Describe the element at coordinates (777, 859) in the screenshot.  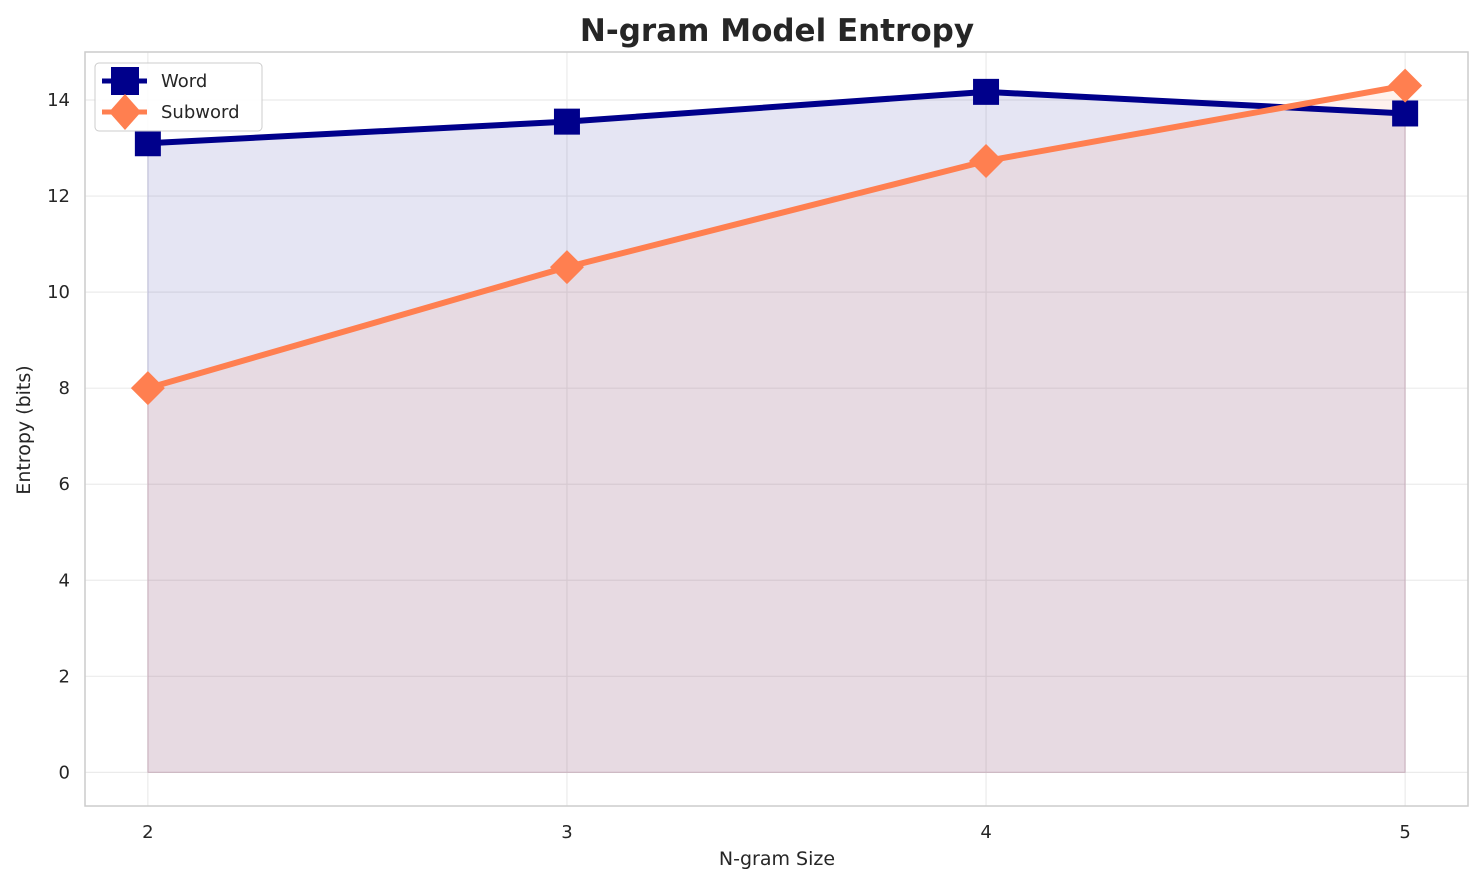
I see `x-axis-label: N-gram Size` at that location.